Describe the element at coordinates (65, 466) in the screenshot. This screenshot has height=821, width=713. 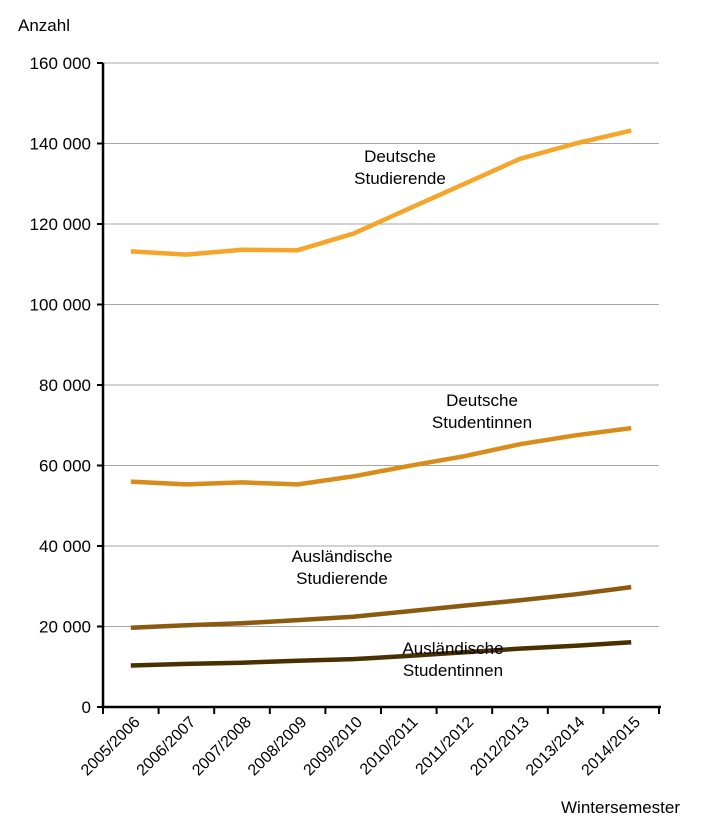
I see `y-tick-label: 60 000` at that location.